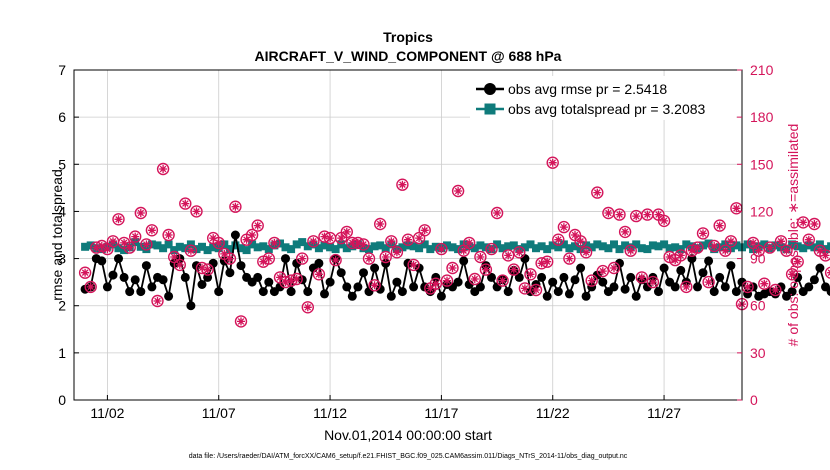  I want to click on chart-title: Tropics, so click(408, 37).